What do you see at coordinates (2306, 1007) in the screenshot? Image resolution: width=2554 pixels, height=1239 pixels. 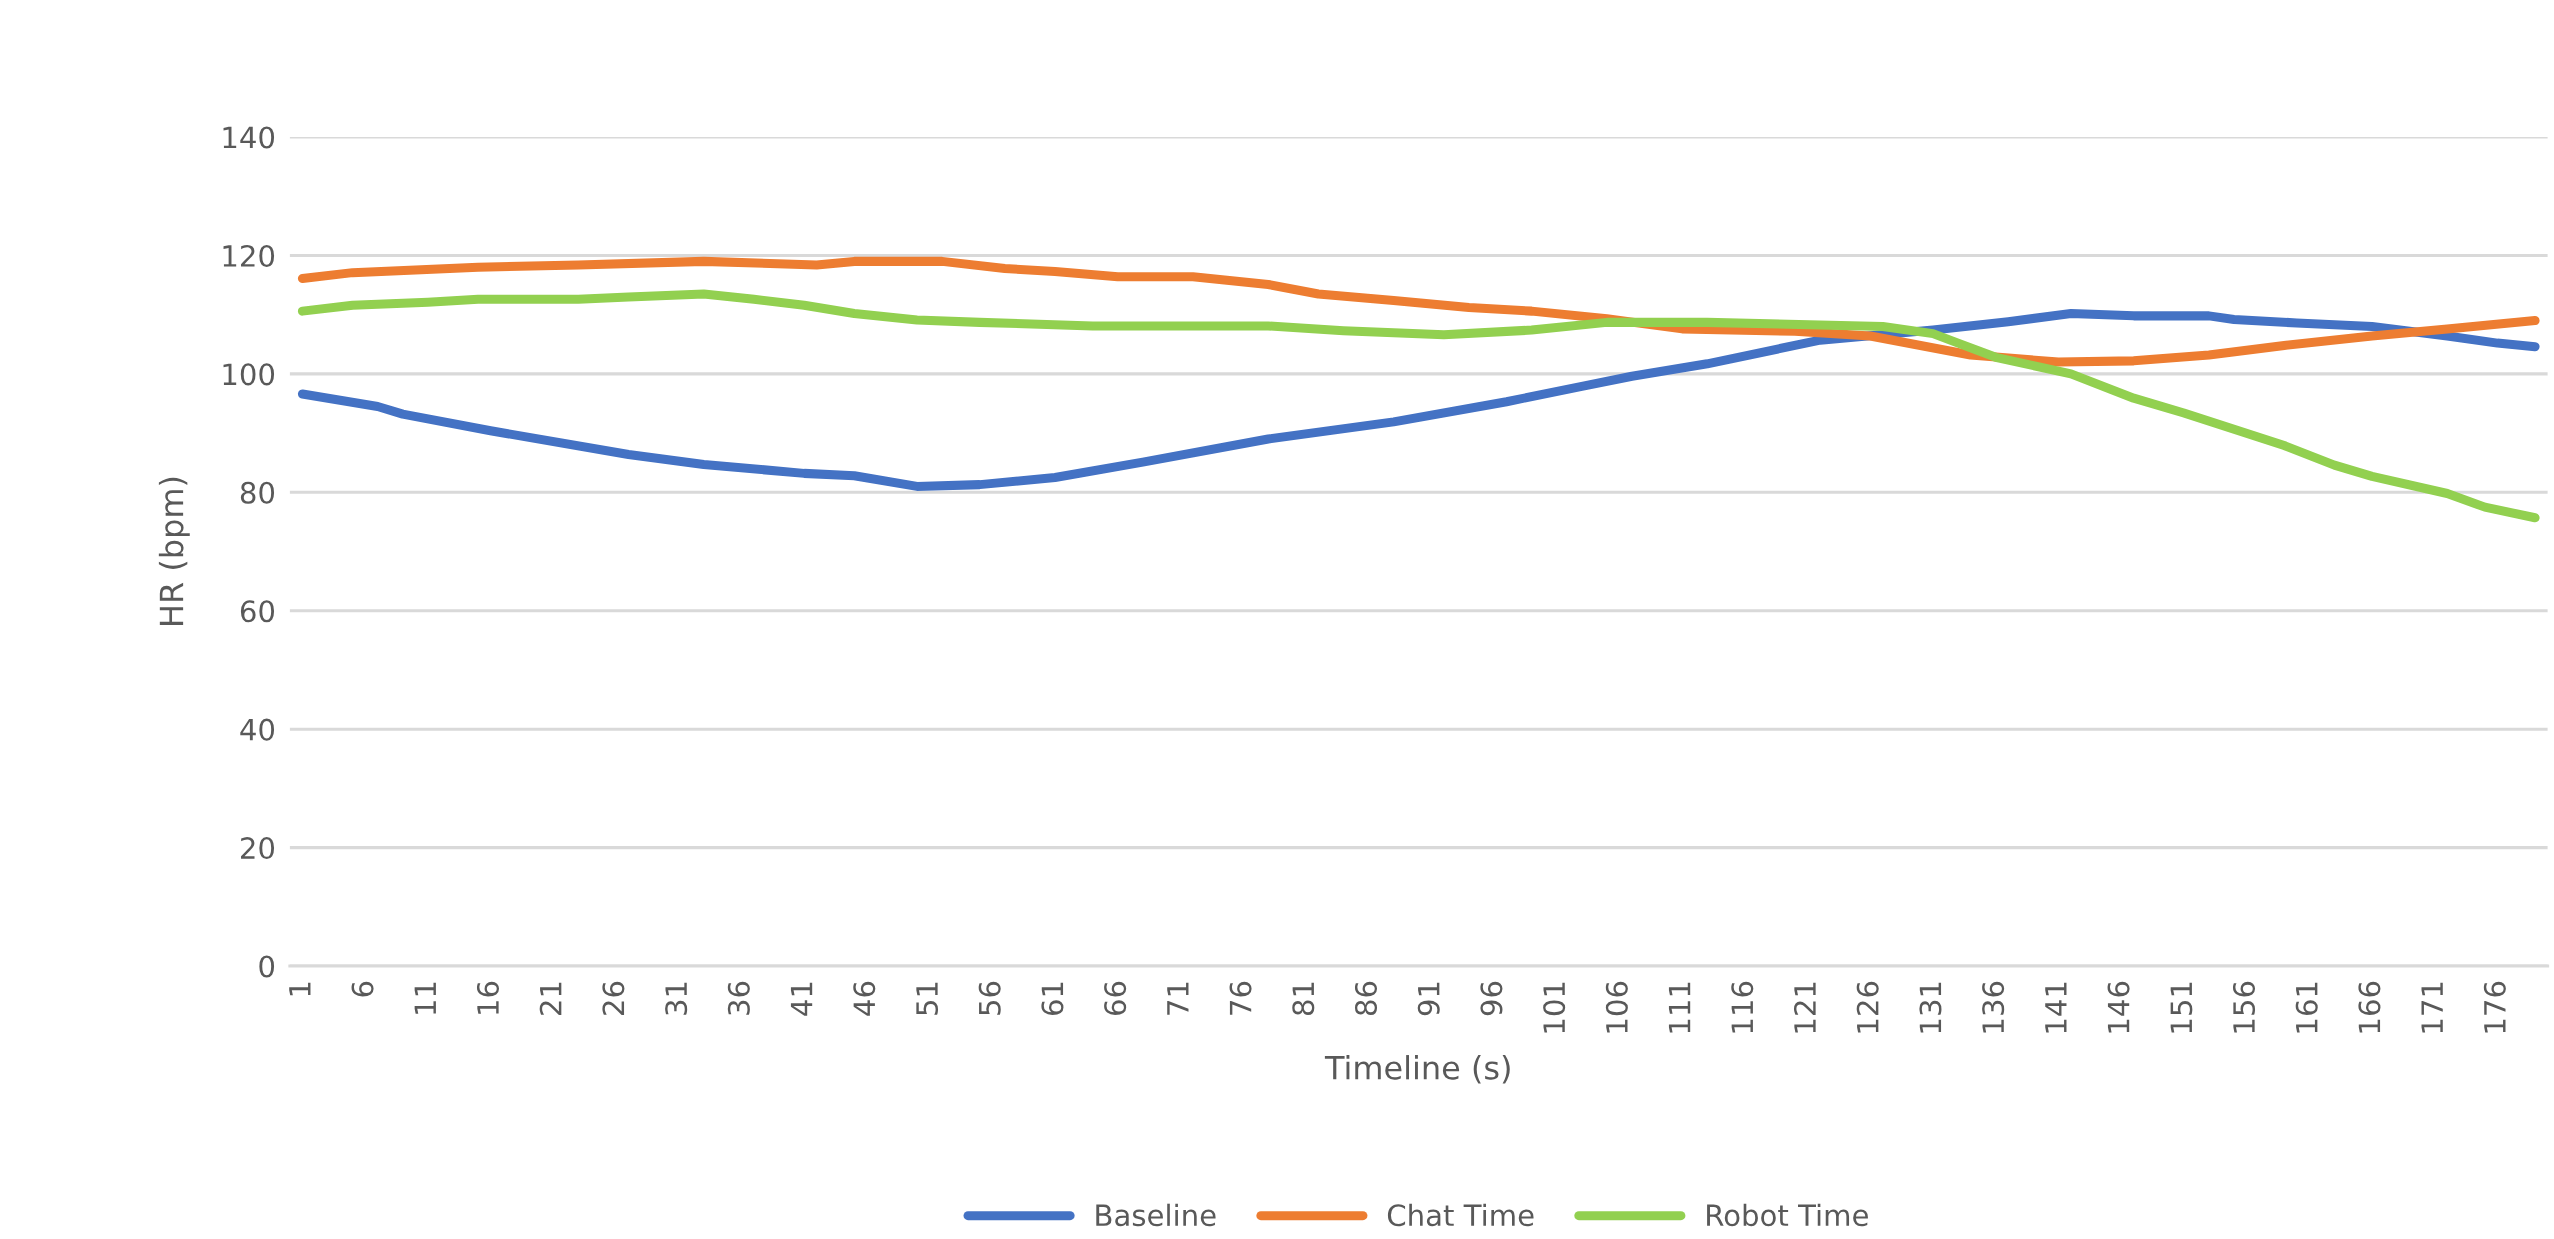 I see `x-tick-label: 161` at bounding box center [2306, 1007].